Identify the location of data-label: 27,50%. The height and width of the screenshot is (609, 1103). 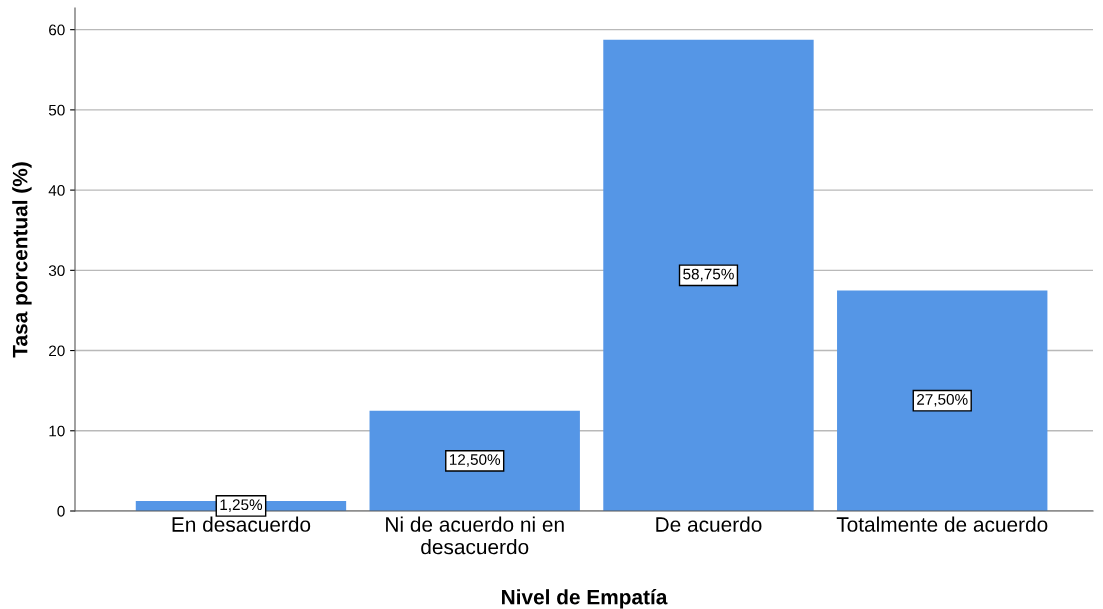
(942, 400).